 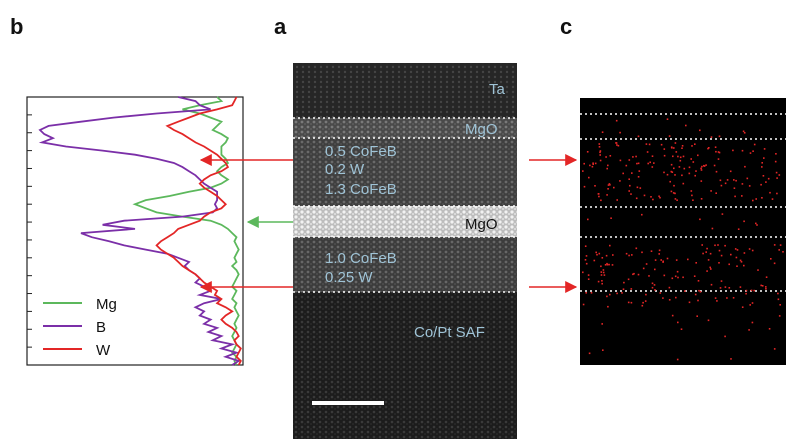 I want to click on label-ta: Ta, so click(x=497, y=89).